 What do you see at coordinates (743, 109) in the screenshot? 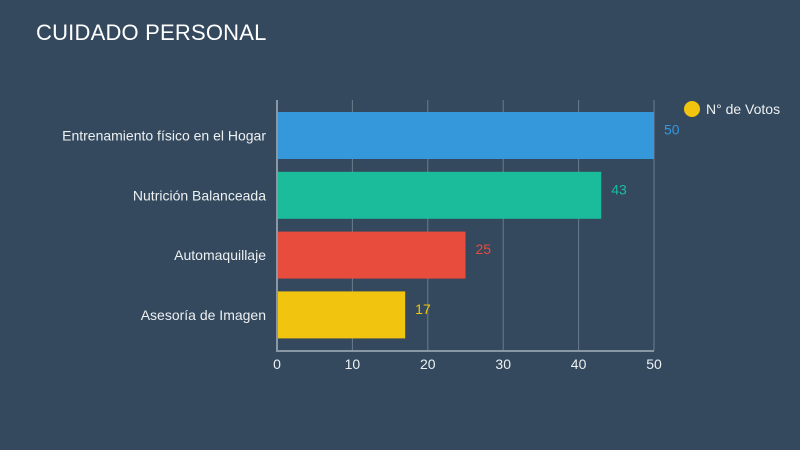
I see `legend-label: N° de Votos` at bounding box center [743, 109].